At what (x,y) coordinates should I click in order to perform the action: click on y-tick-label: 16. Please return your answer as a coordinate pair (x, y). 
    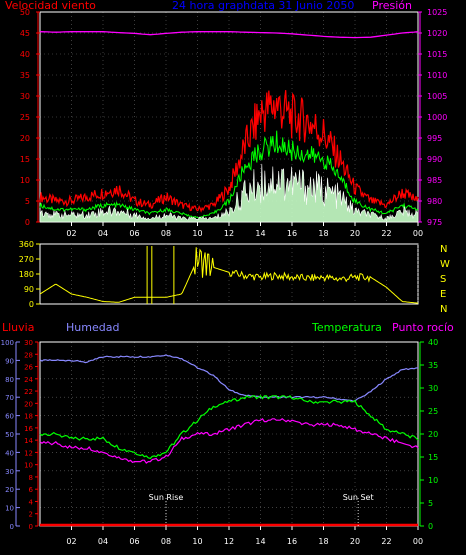
    Looking at the image, I should click on (28, 429).